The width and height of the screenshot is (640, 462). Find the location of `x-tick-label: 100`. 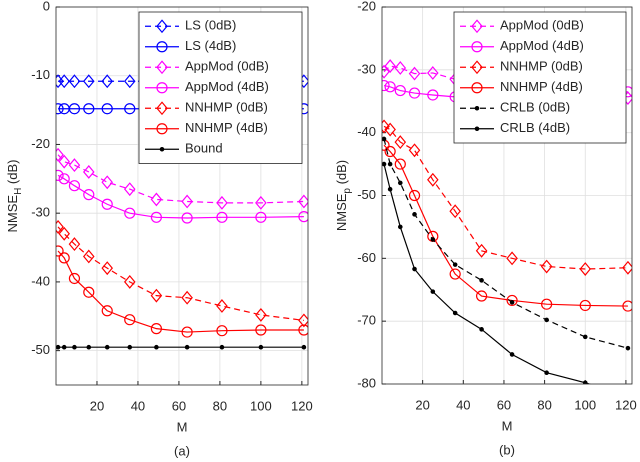

x-tick-label: 100 is located at coordinates (585, 404).